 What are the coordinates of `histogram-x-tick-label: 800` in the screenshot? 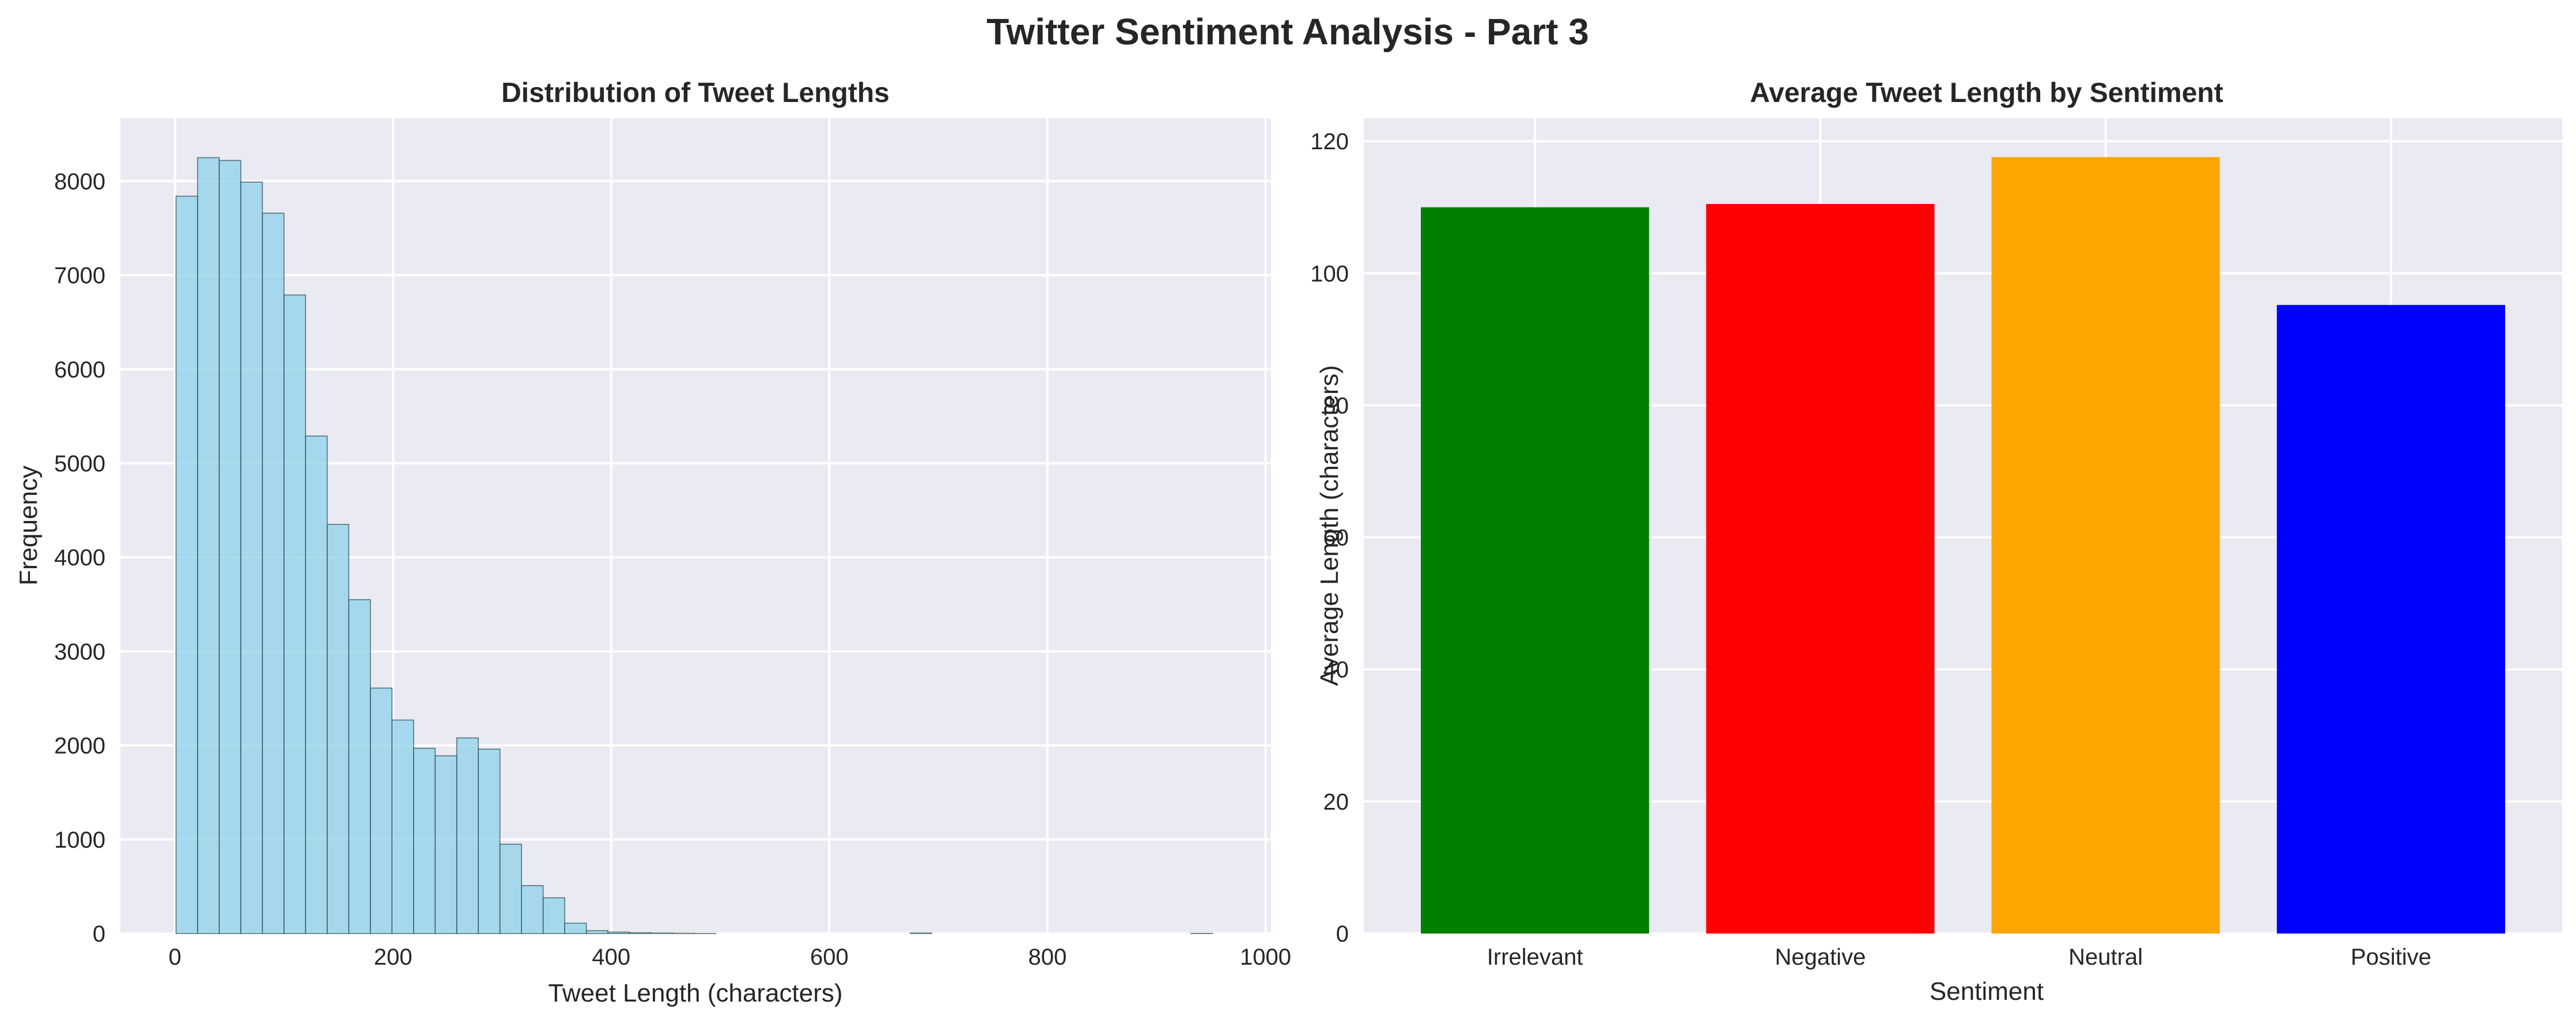 It's located at (1047, 957).